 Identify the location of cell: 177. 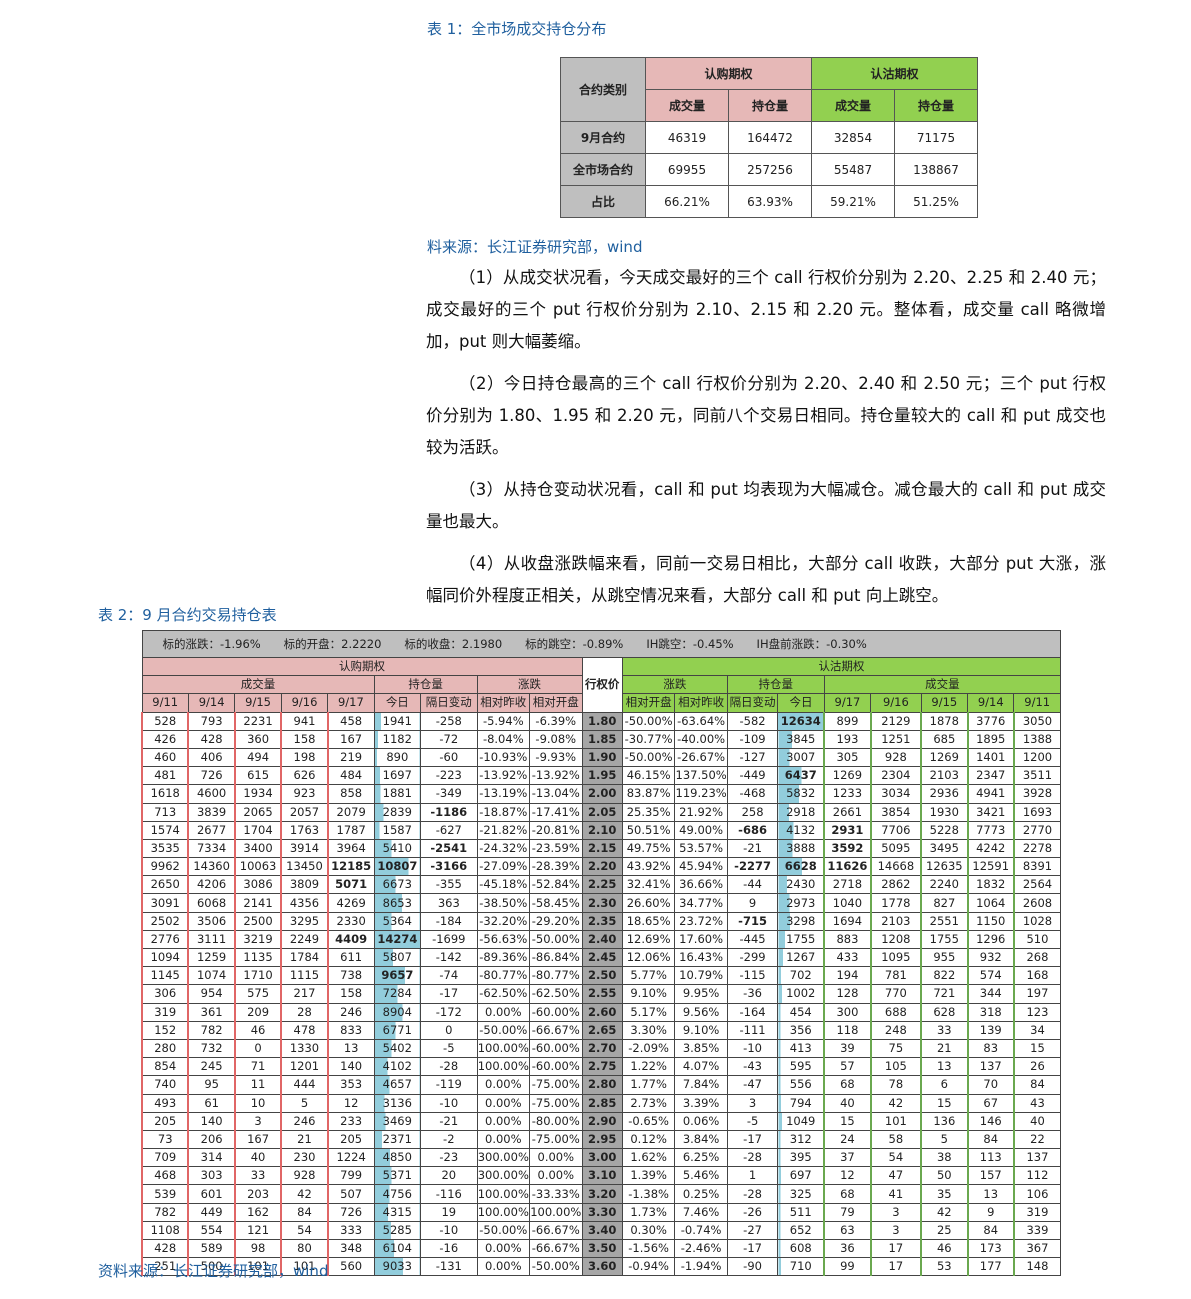
(990, 1267).